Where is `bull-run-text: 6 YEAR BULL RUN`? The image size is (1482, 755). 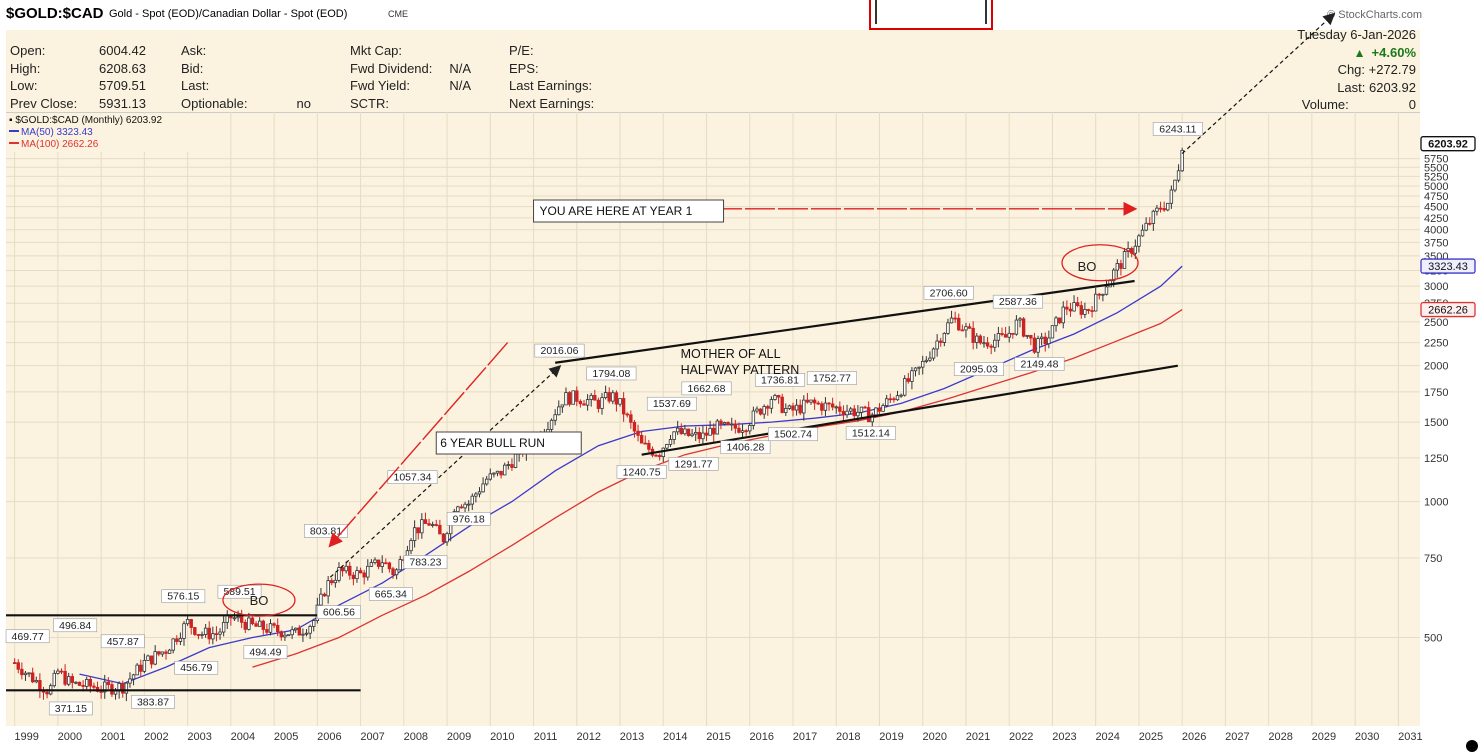
bull-run-text: 6 YEAR BULL RUN is located at coordinates (492, 443).